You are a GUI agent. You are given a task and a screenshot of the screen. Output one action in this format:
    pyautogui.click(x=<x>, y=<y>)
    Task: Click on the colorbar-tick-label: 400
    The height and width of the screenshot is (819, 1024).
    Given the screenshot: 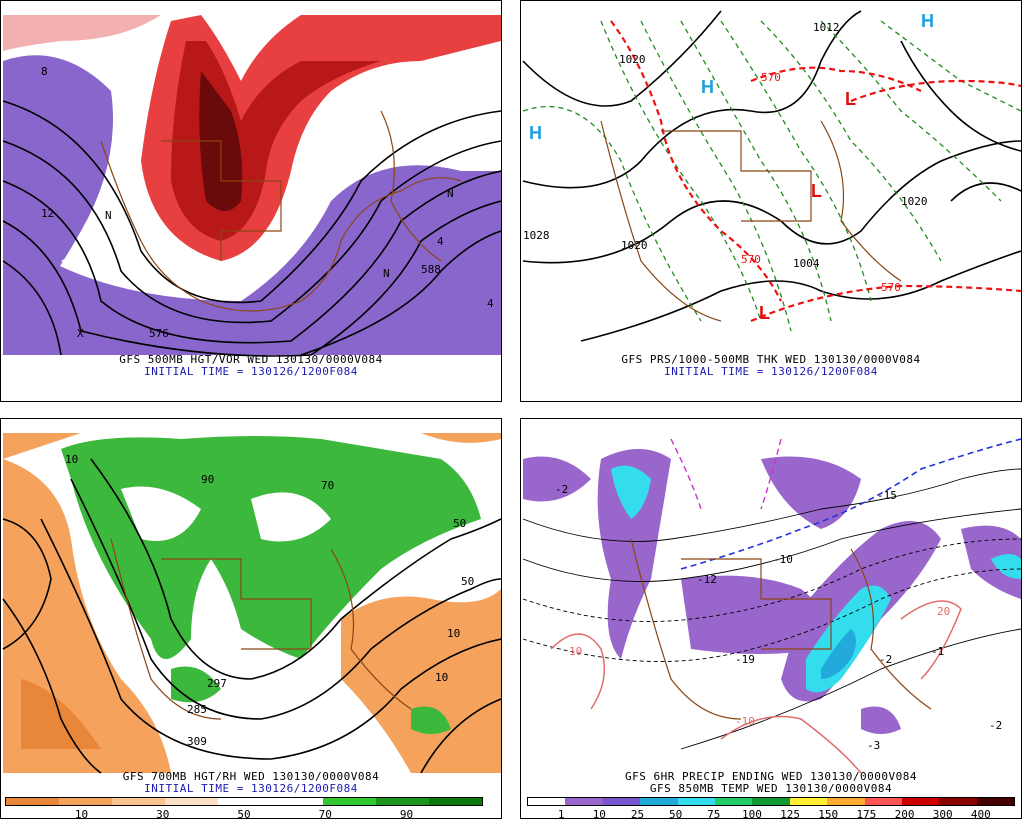 What is the action you would take?
    pyautogui.click(x=980, y=813)
    